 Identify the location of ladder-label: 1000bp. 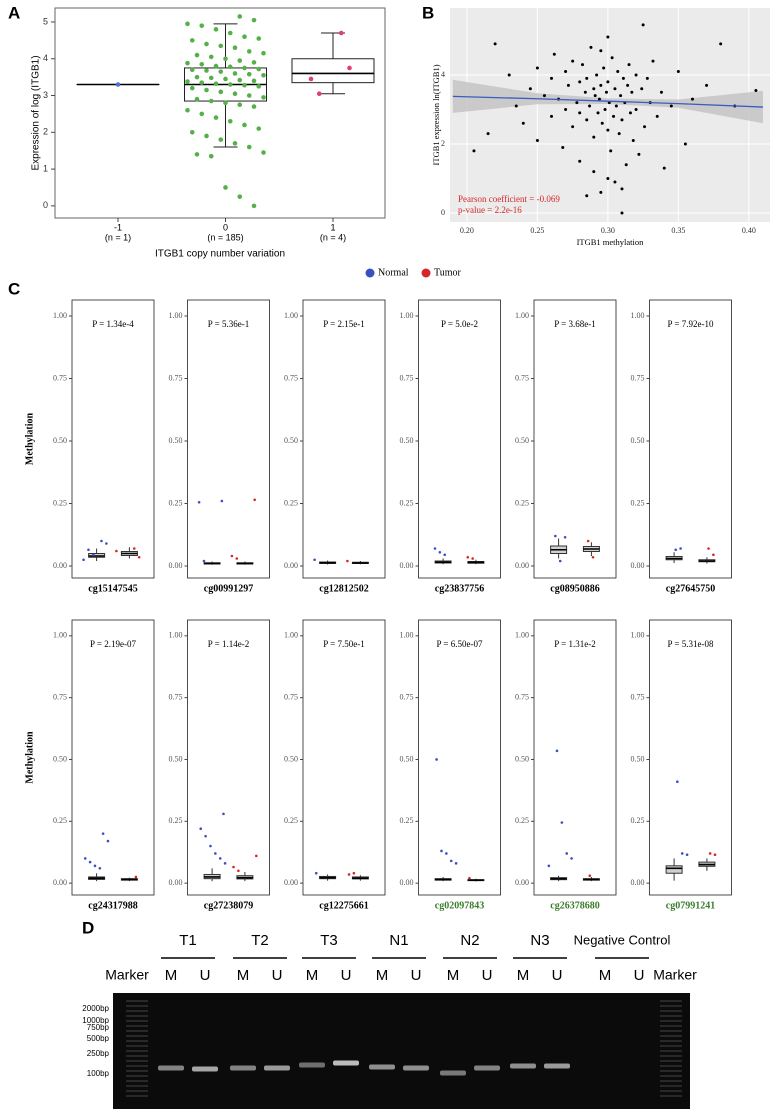
(95, 1020).